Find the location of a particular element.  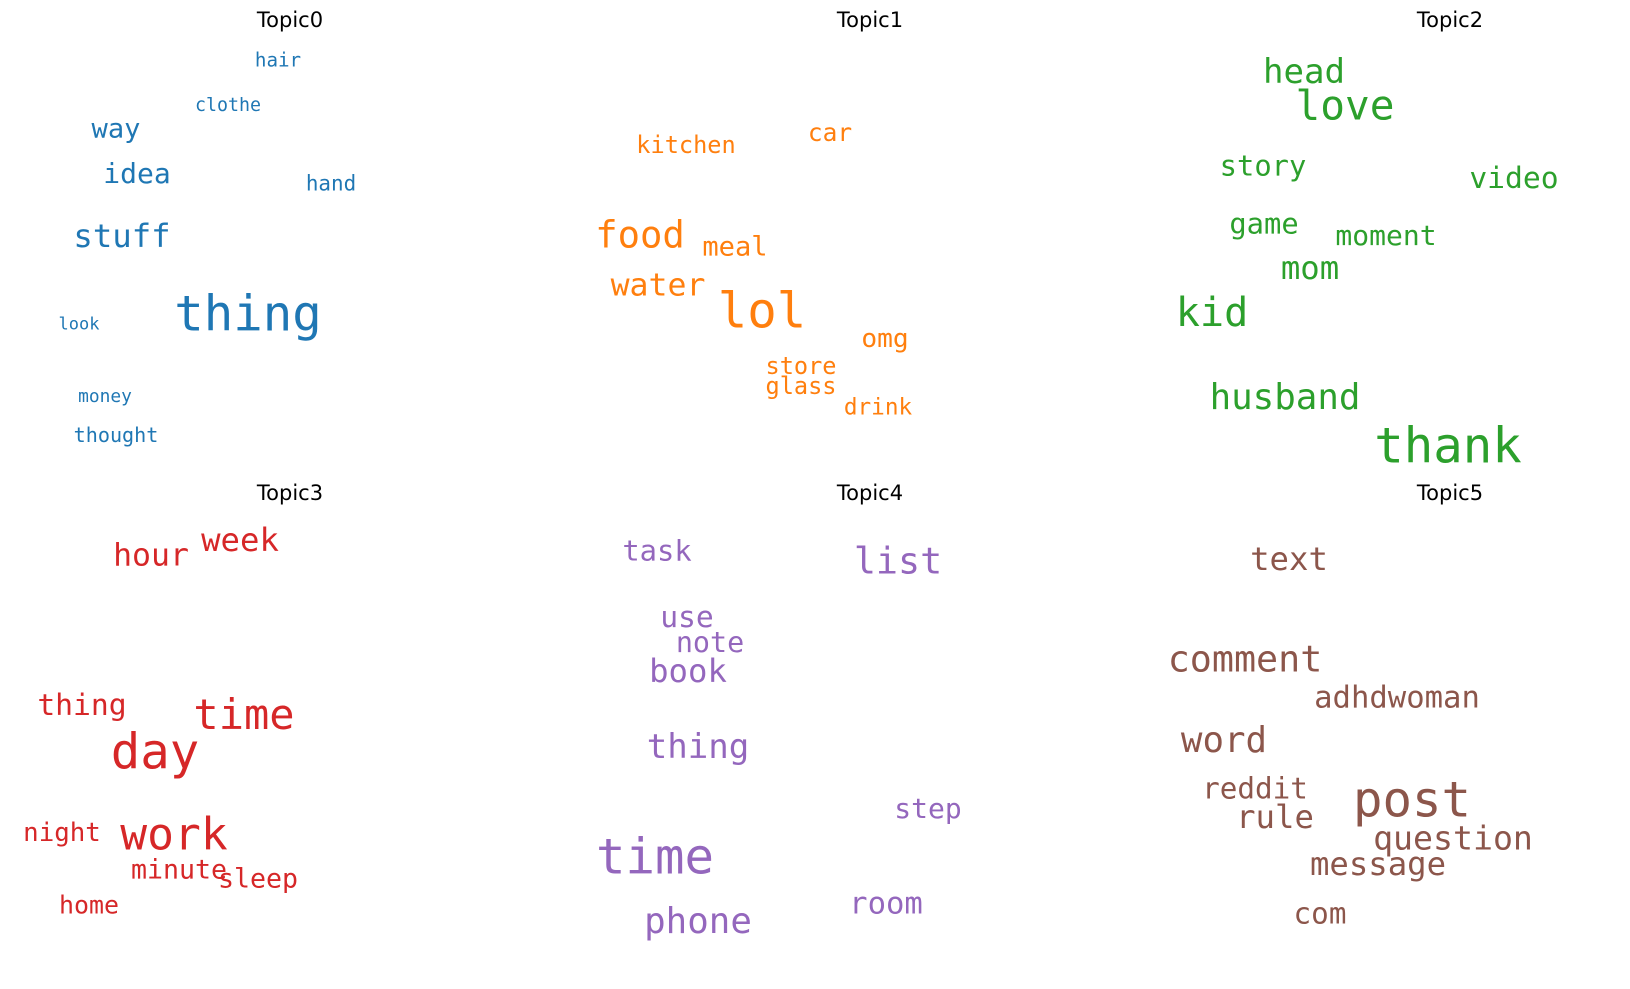

word-week: week is located at coordinates (240, 539).